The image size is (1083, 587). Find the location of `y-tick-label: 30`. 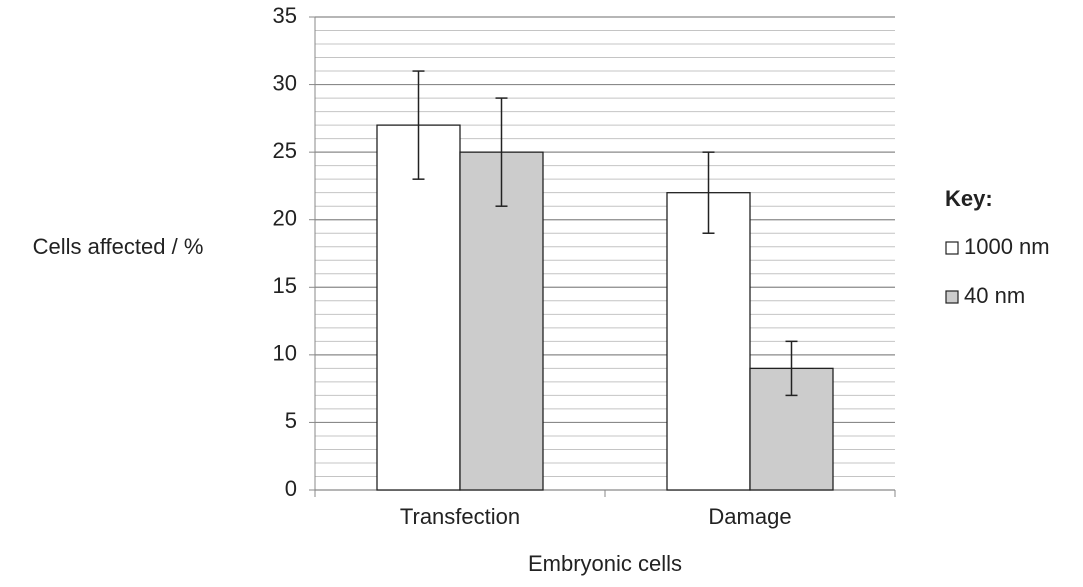

y-tick-label: 30 is located at coordinates (285, 82).